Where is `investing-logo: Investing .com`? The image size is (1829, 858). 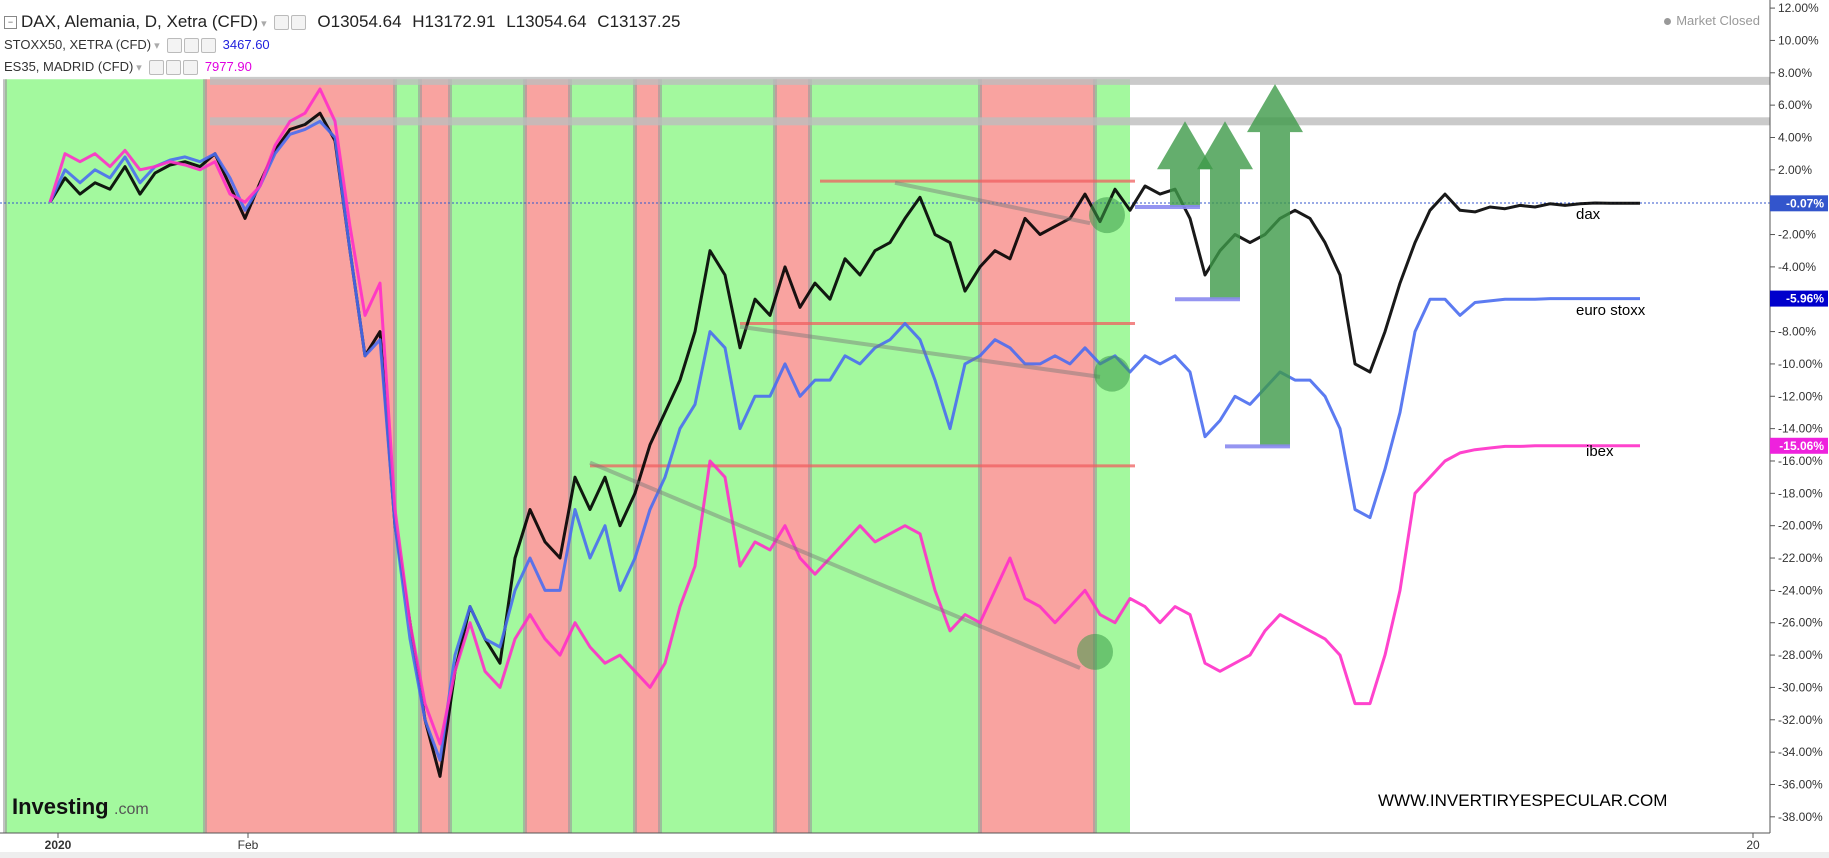 investing-logo: Investing .com is located at coordinates (80, 806).